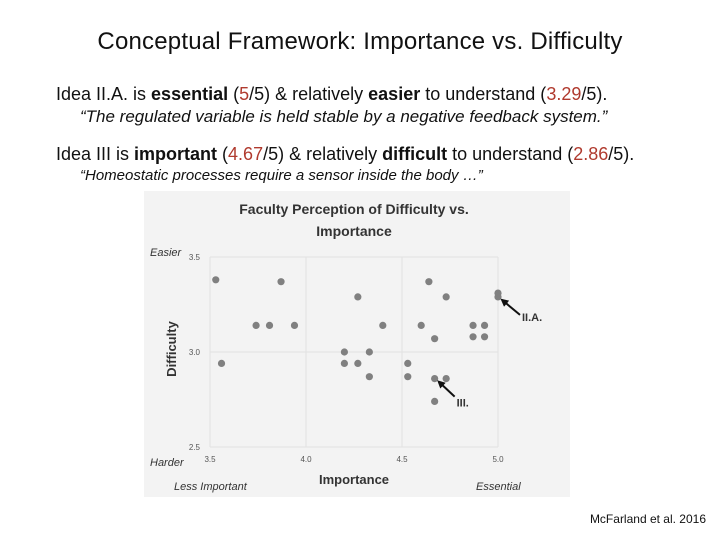 The image size is (720, 540). I want to click on less-important-label: Less Important, so click(211, 487).